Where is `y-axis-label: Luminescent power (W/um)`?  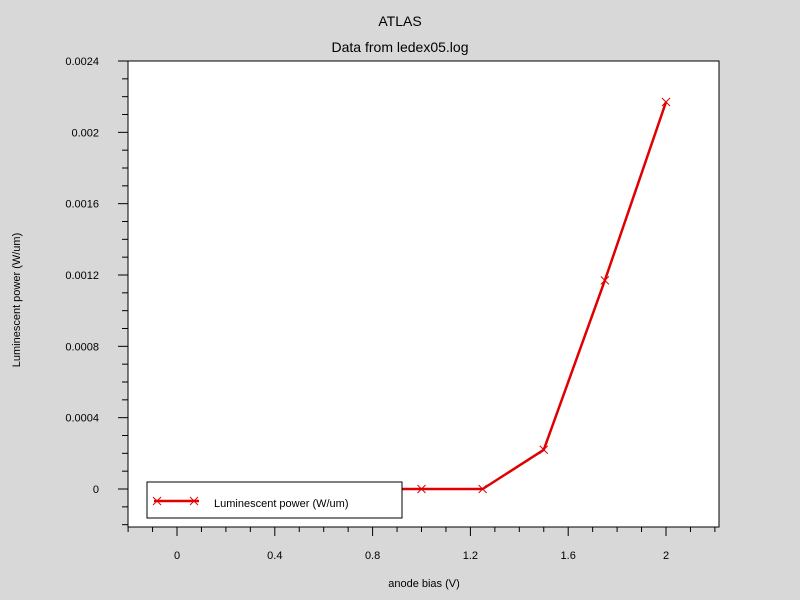
y-axis-label: Luminescent power (W/um) is located at coordinates (17, 300).